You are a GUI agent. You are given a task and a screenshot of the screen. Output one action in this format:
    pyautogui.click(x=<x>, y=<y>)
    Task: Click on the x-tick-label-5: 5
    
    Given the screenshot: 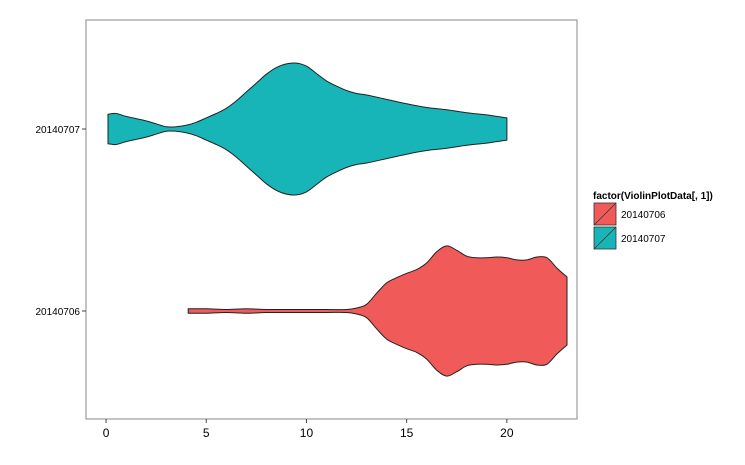 What is the action you would take?
    pyautogui.click(x=206, y=433)
    